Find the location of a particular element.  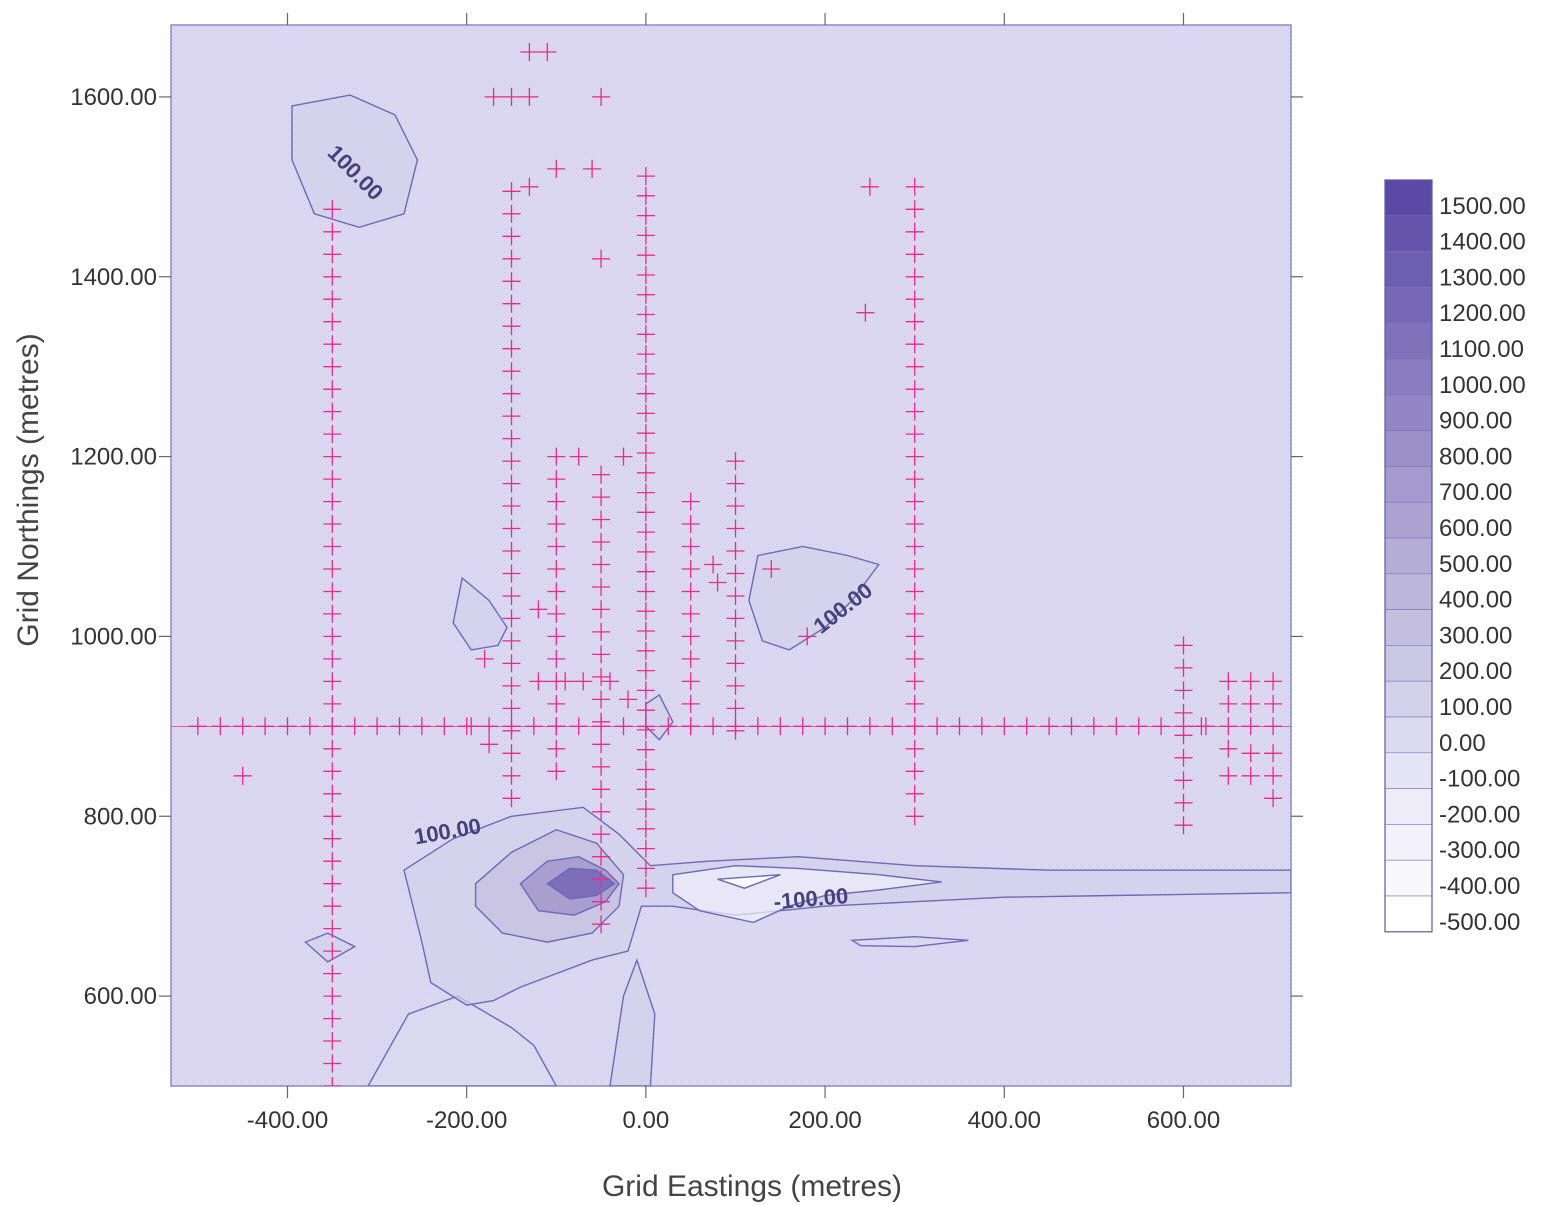

legend-label-15: 0.00 is located at coordinates (1462, 743).